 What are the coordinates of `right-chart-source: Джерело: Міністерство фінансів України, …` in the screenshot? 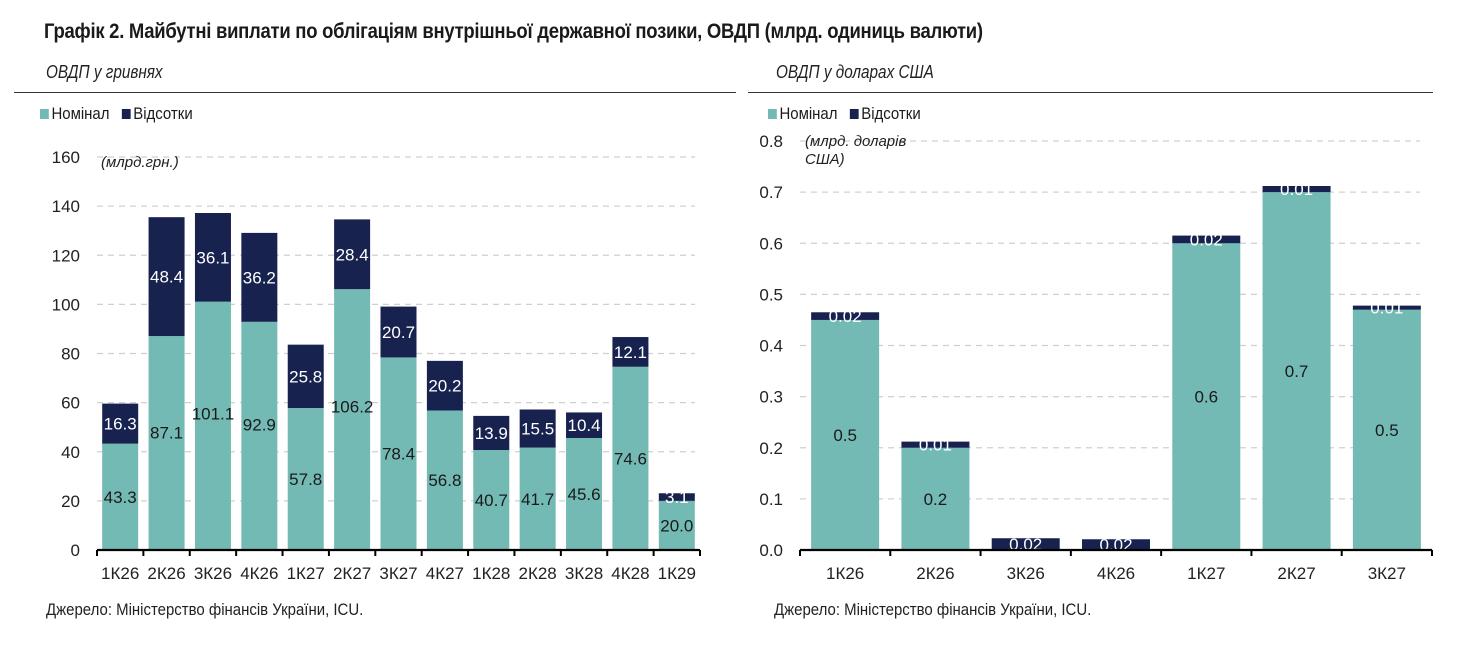 It's located at (933, 609).